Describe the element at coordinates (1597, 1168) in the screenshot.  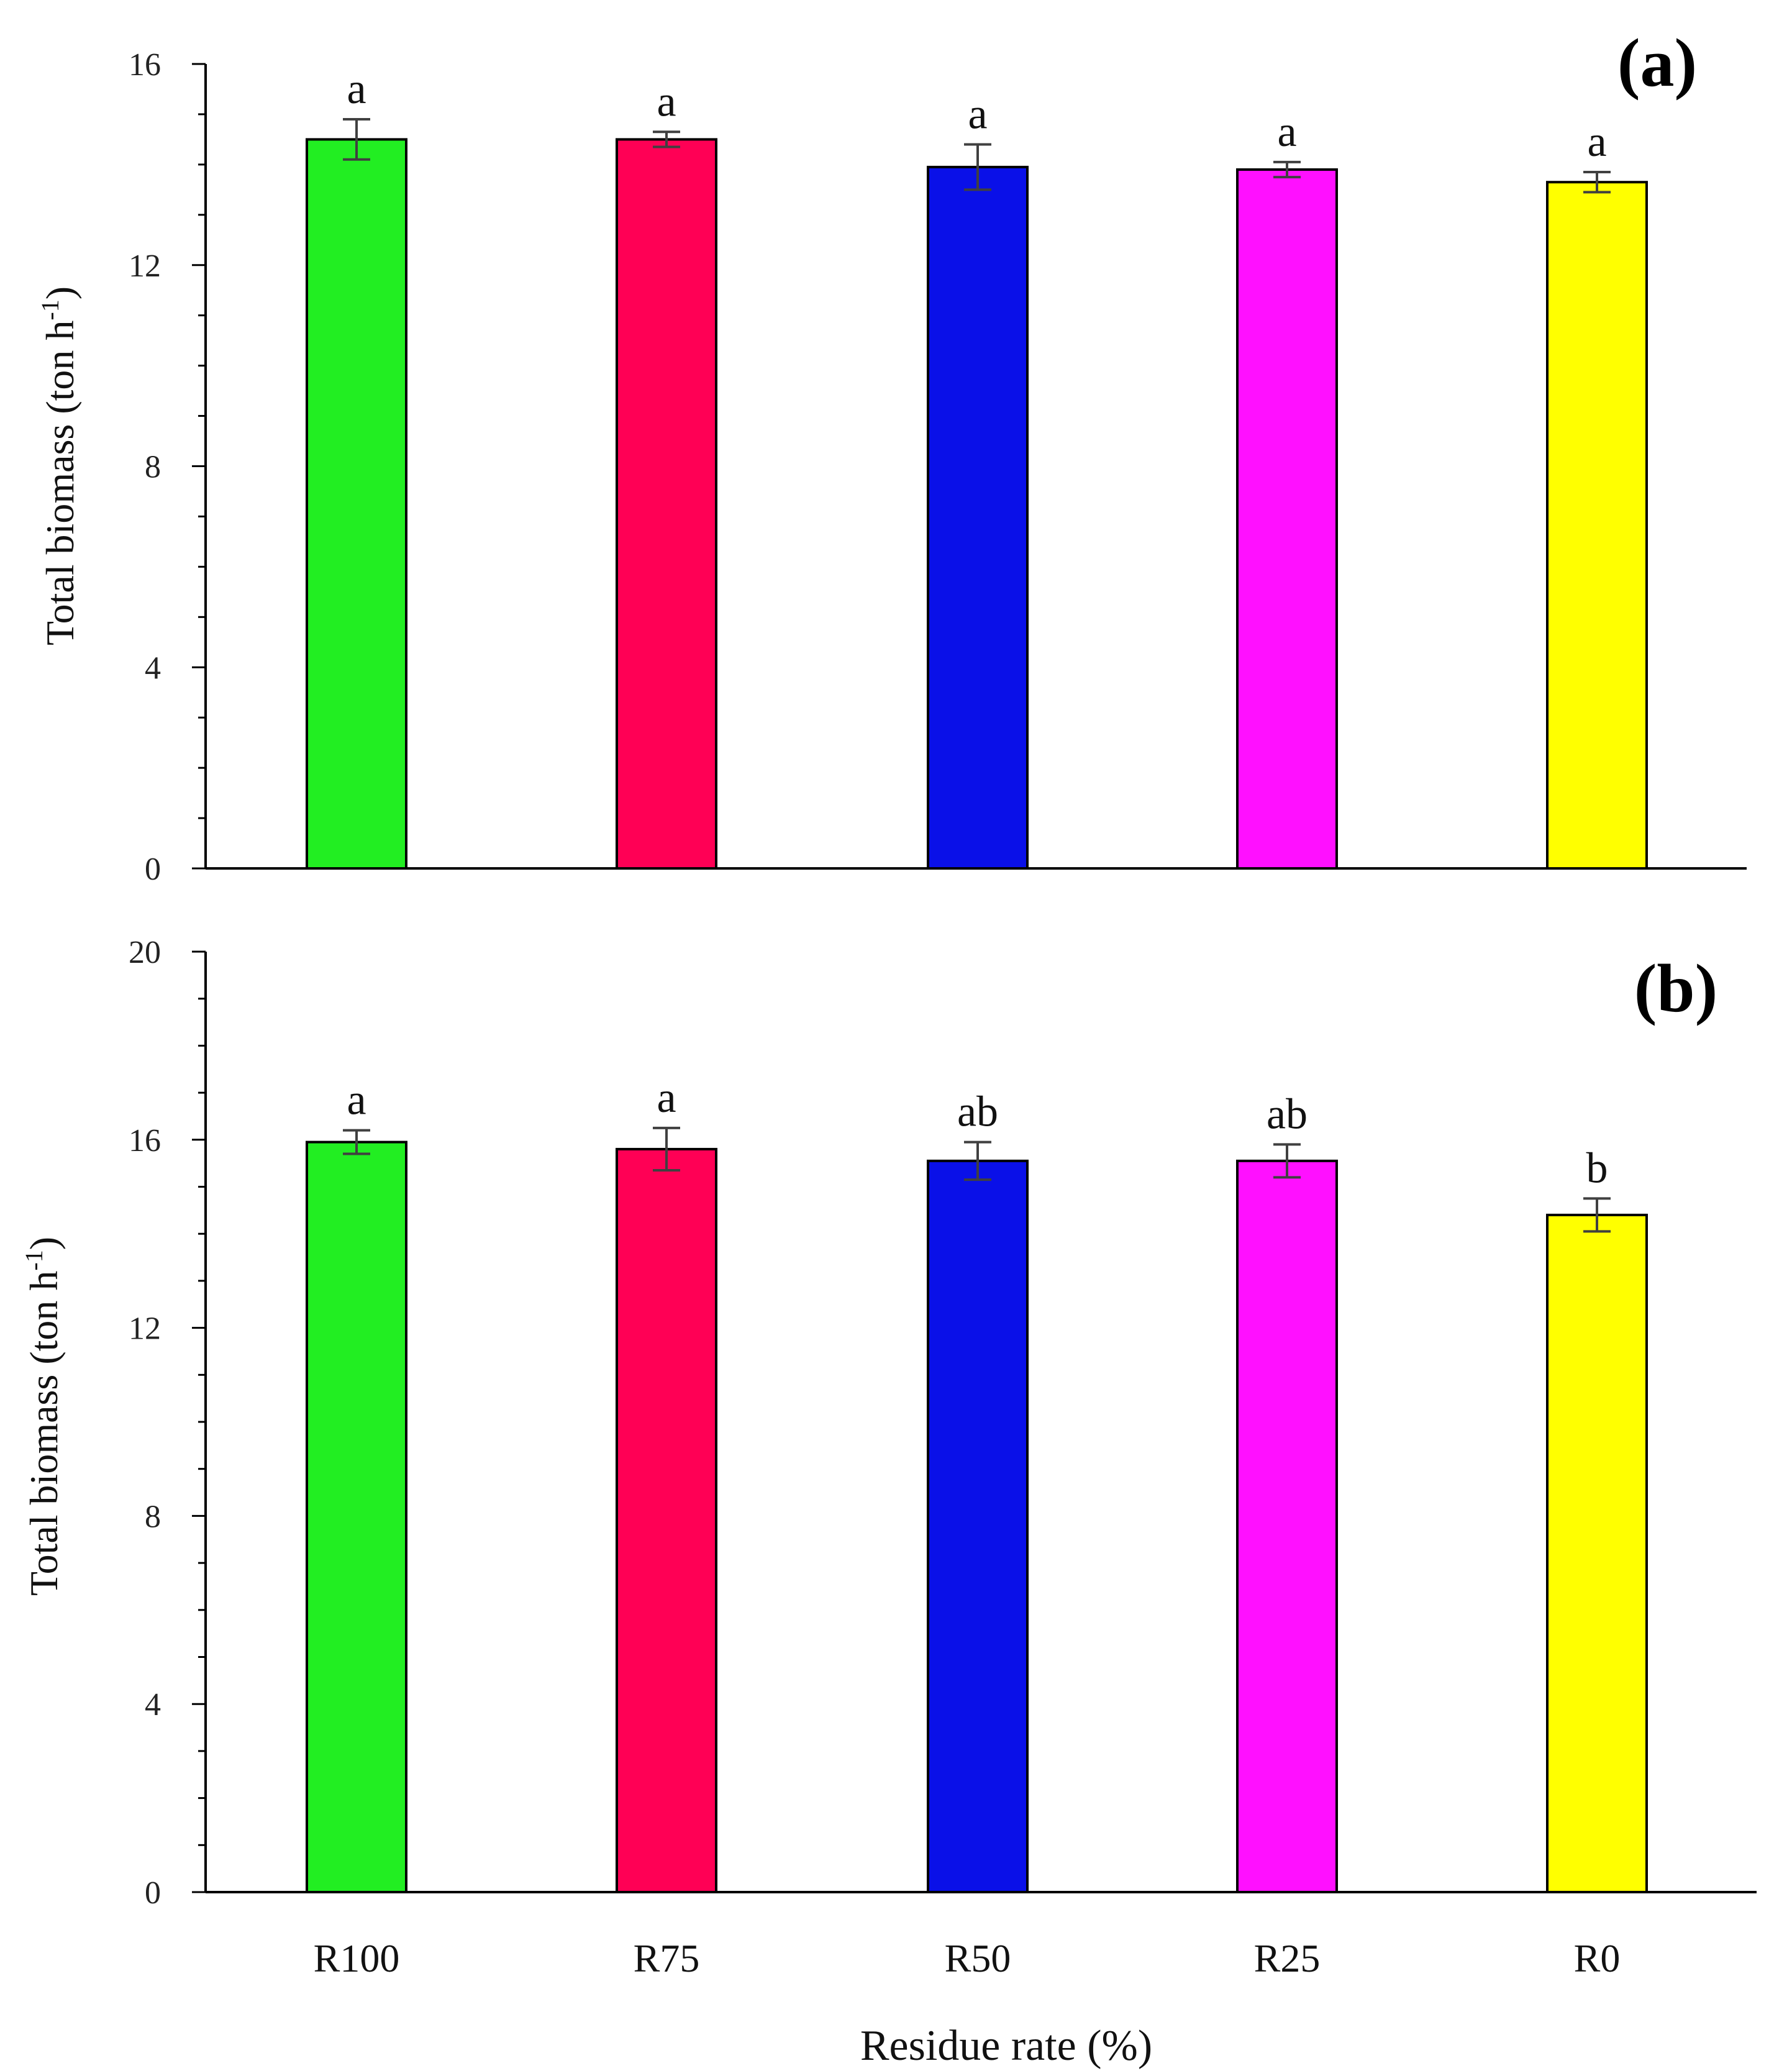
I see `significance-letter: b` at that location.